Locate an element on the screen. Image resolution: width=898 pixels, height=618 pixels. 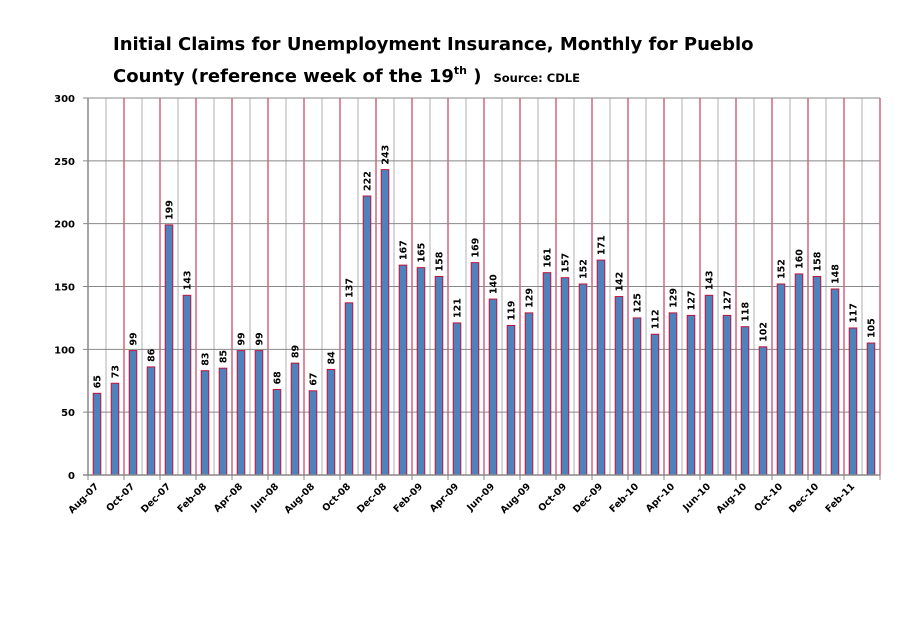
x-tick-label: Dec-07 is located at coordinates (156, 498).